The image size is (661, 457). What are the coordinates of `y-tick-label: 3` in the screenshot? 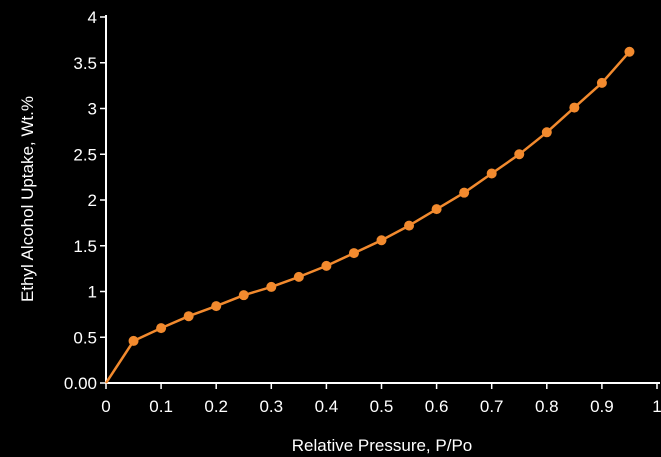 It's located at (92, 109).